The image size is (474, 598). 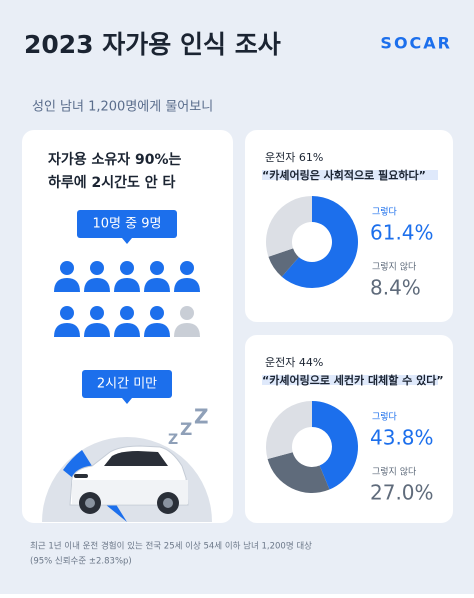 I want to click on value-label: 8.4%, so click(x=395, y=288).